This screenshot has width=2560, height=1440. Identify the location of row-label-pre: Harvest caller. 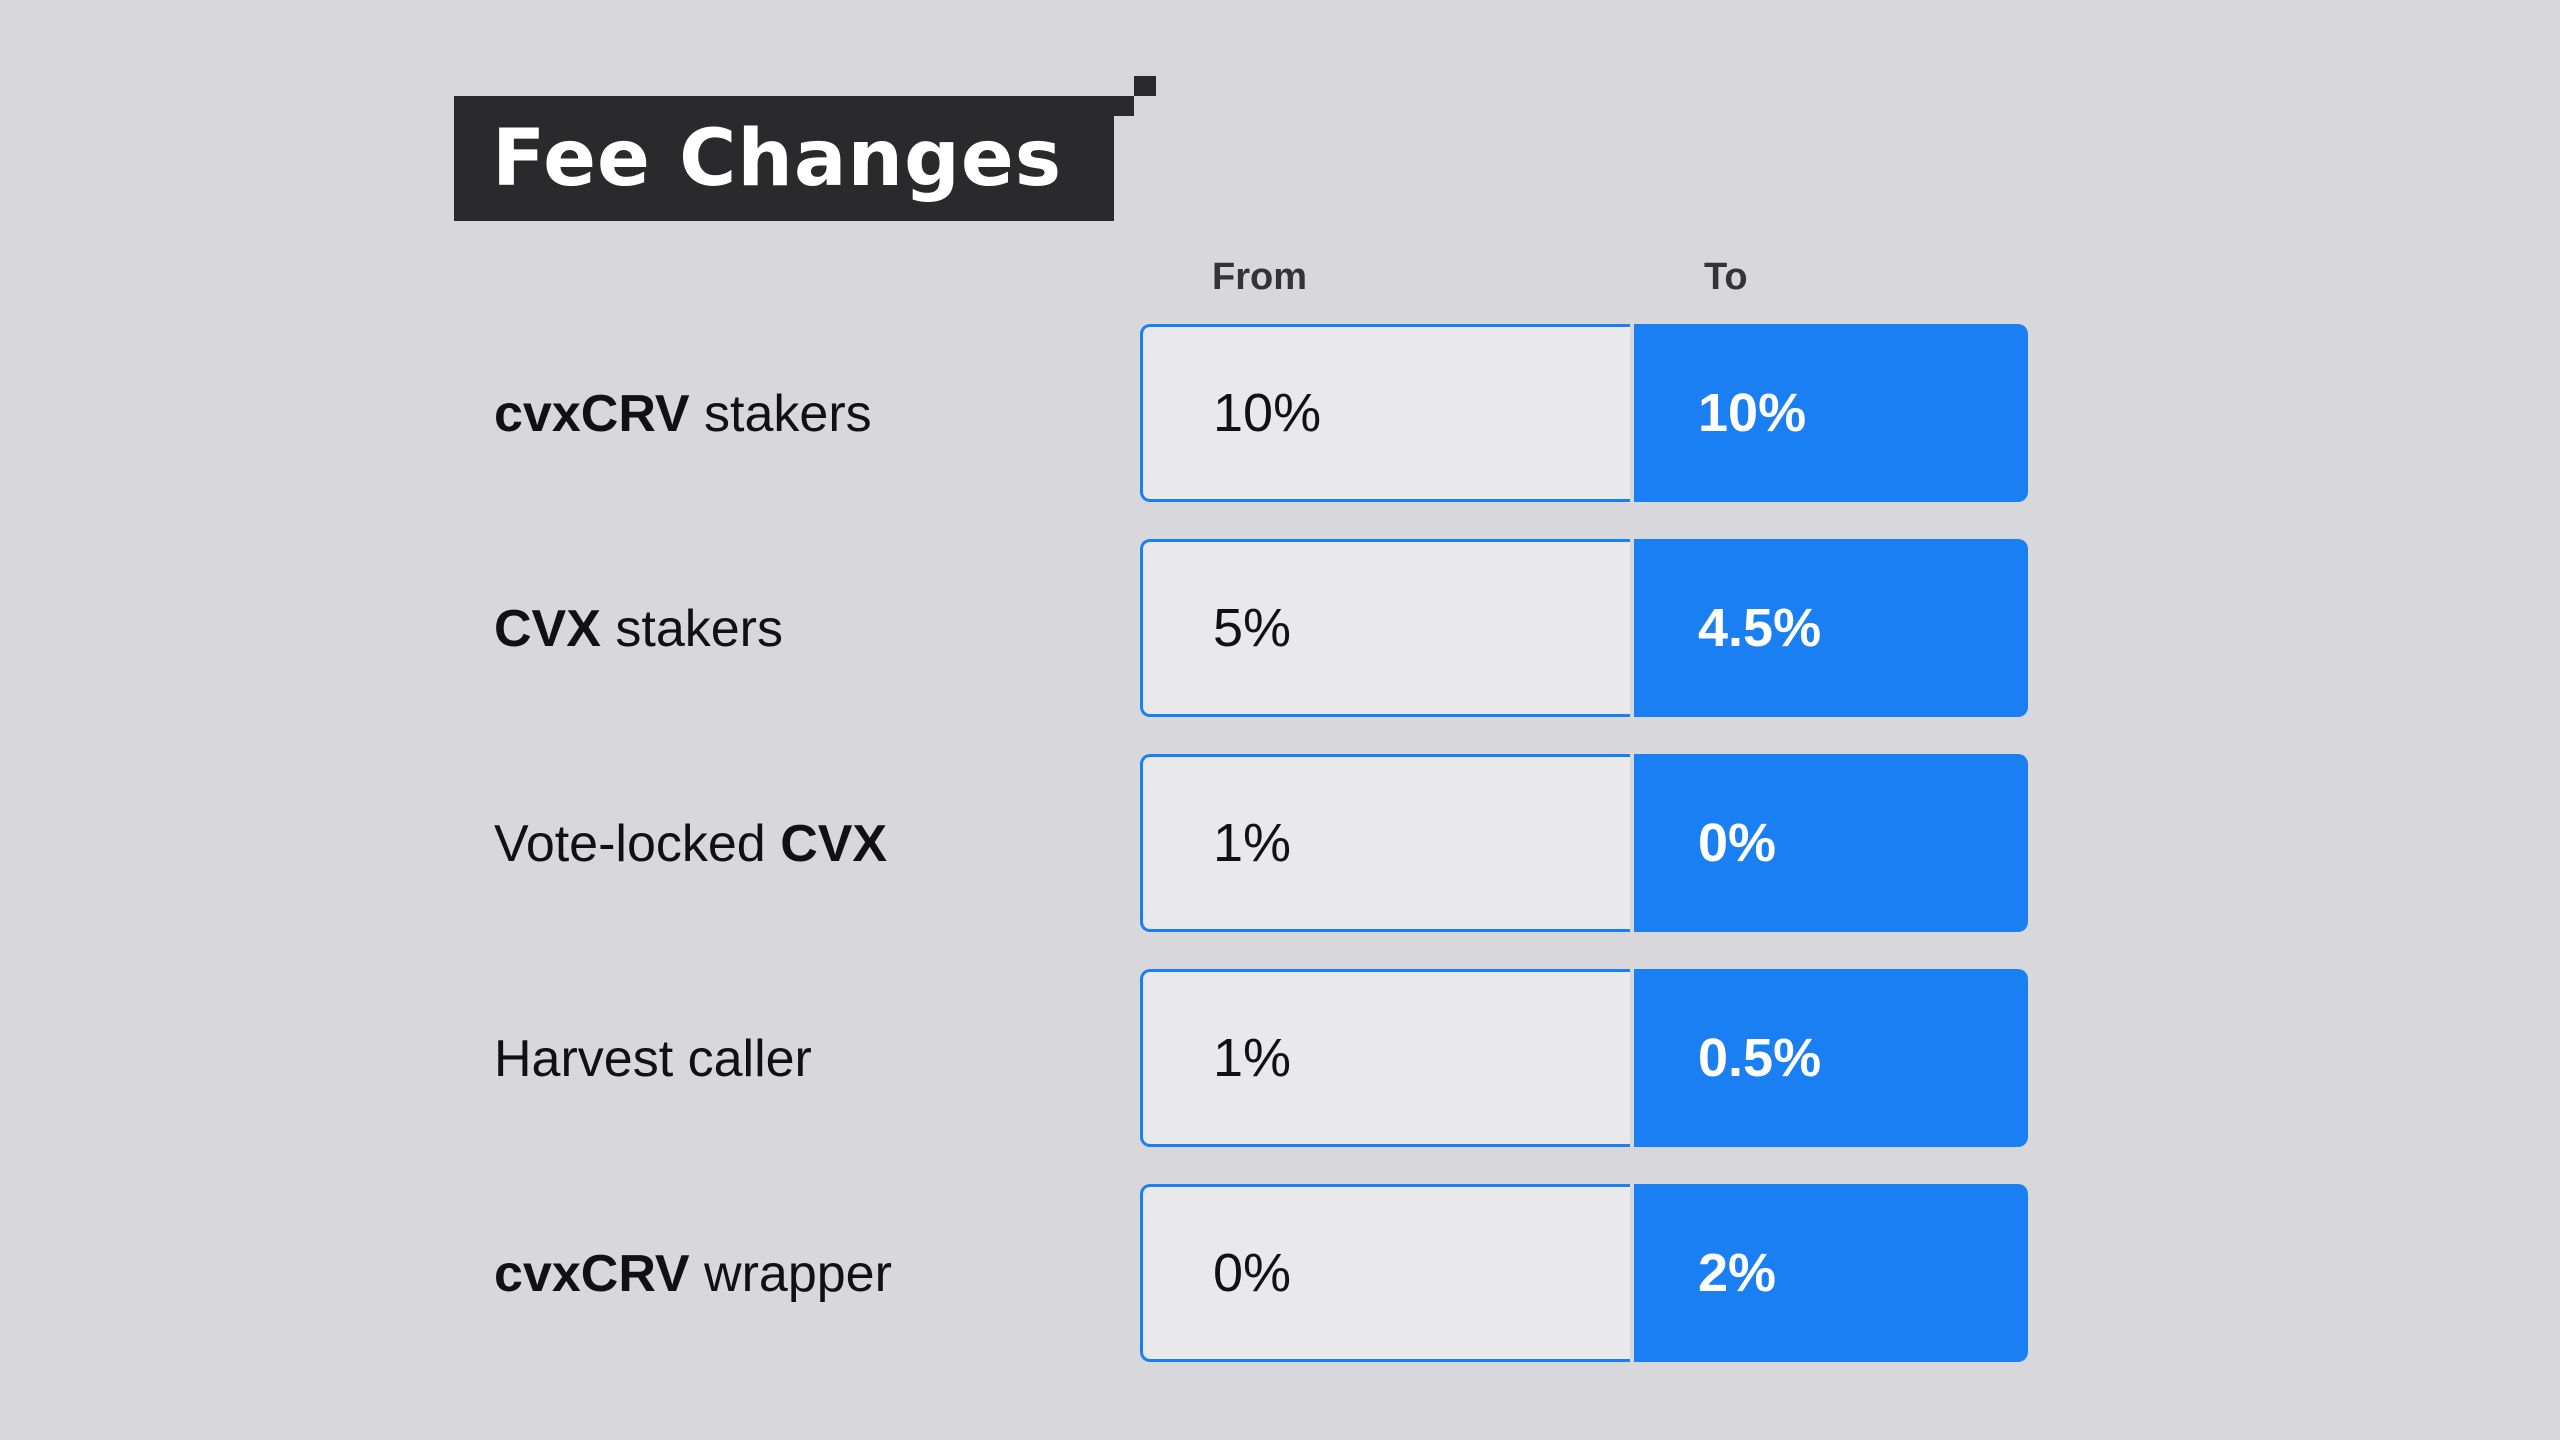
(653, 1059).